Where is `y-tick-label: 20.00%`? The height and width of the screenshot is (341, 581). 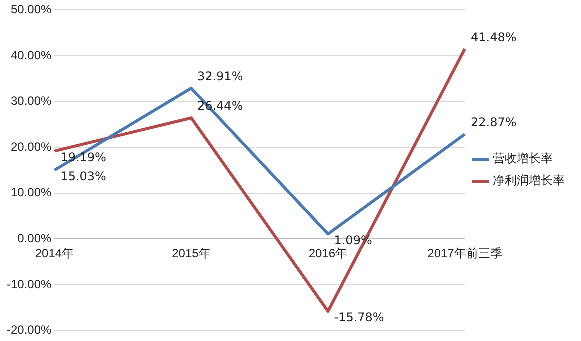 y-tick-label: 20.00% is located at coordinates (31, 147).